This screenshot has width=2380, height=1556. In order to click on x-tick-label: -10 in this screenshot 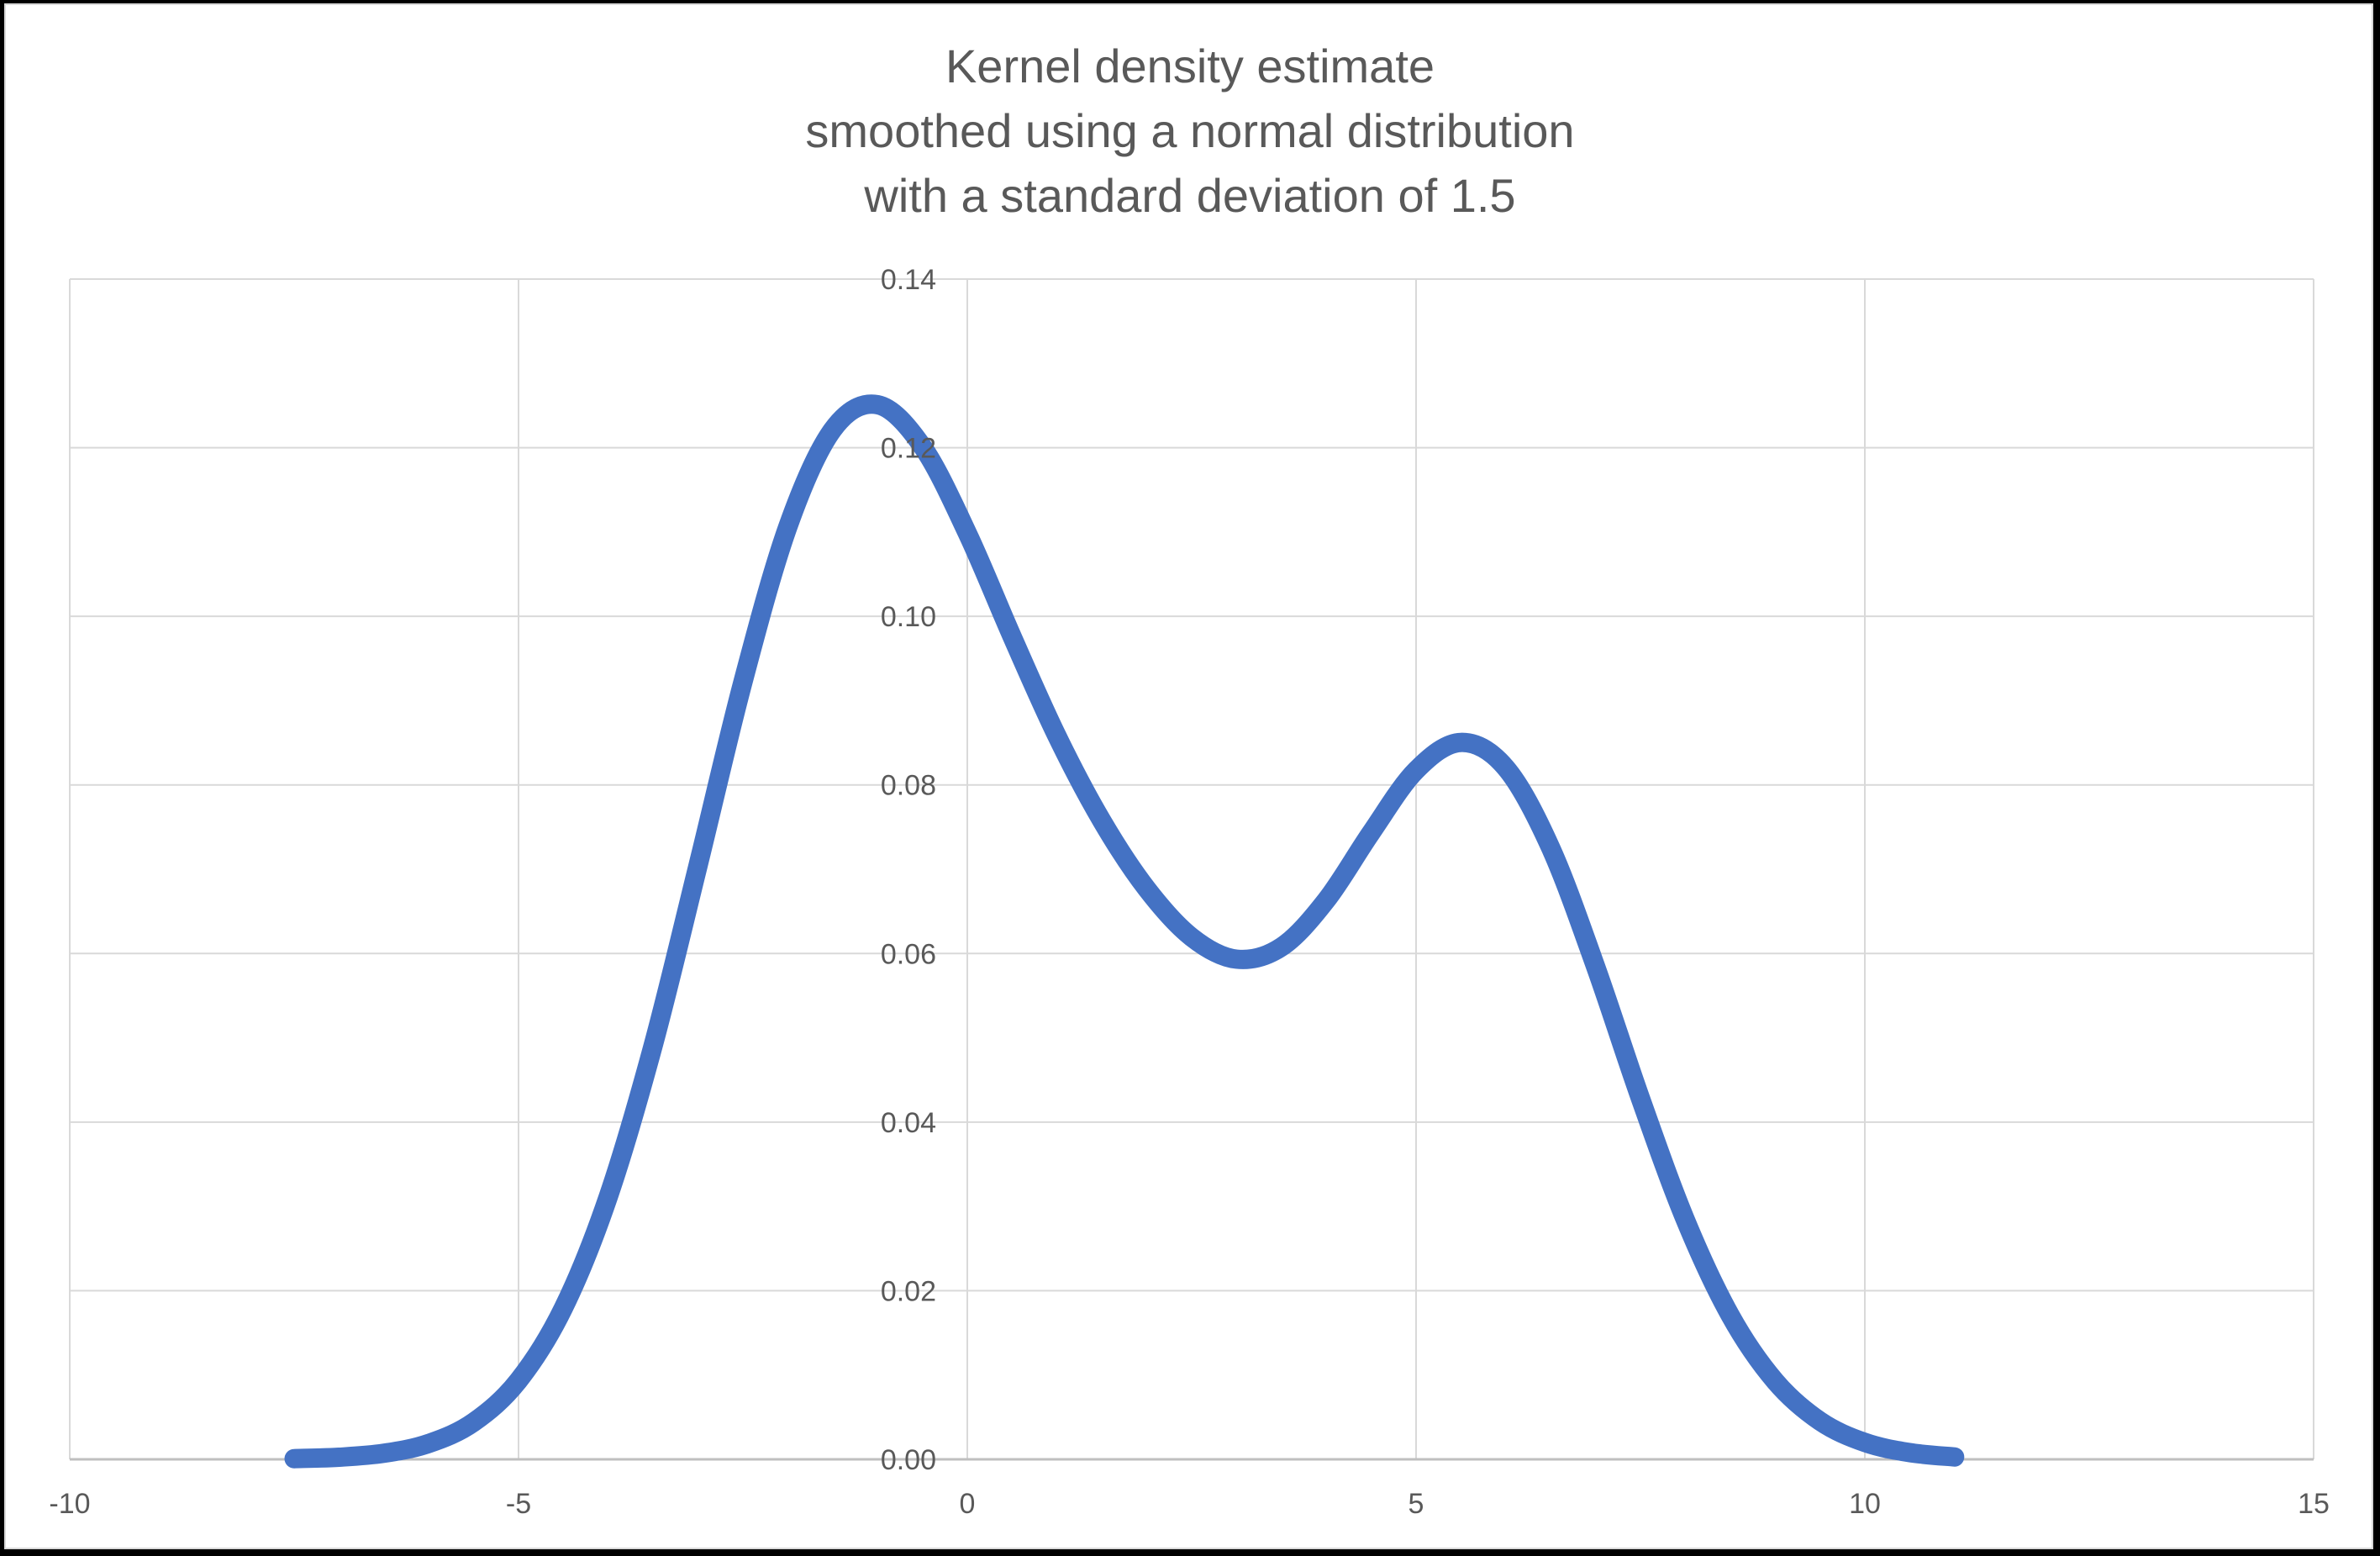, I will do `click(69, 1504)`.